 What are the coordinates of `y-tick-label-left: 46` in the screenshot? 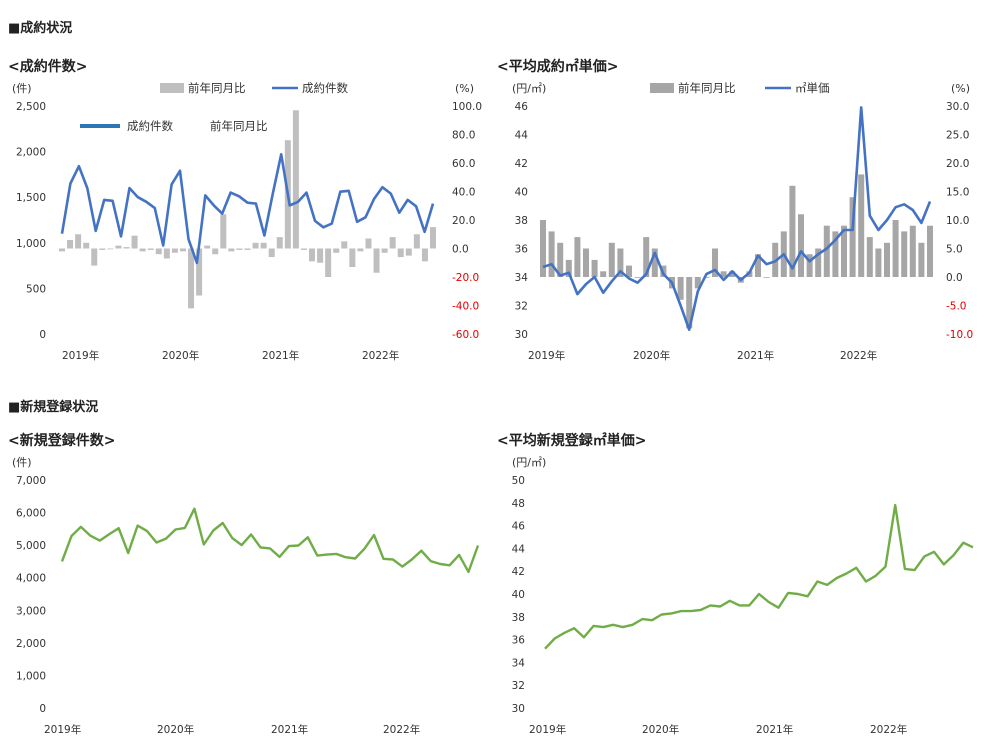 It's located at (519, 527).